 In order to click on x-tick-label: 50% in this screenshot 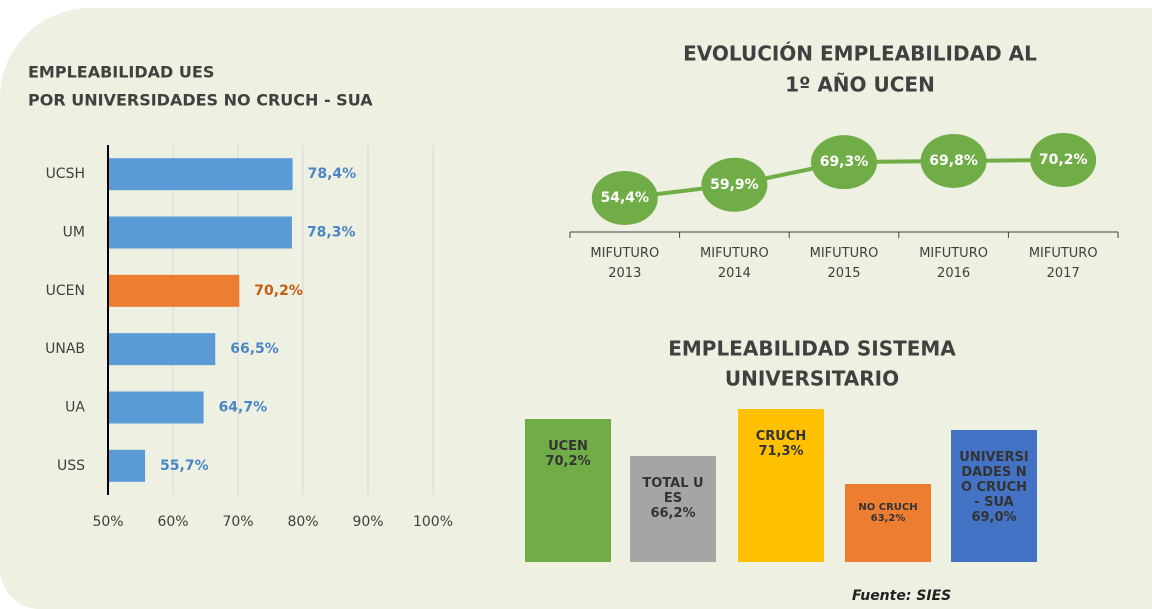, I will do `click(107, 522)`.